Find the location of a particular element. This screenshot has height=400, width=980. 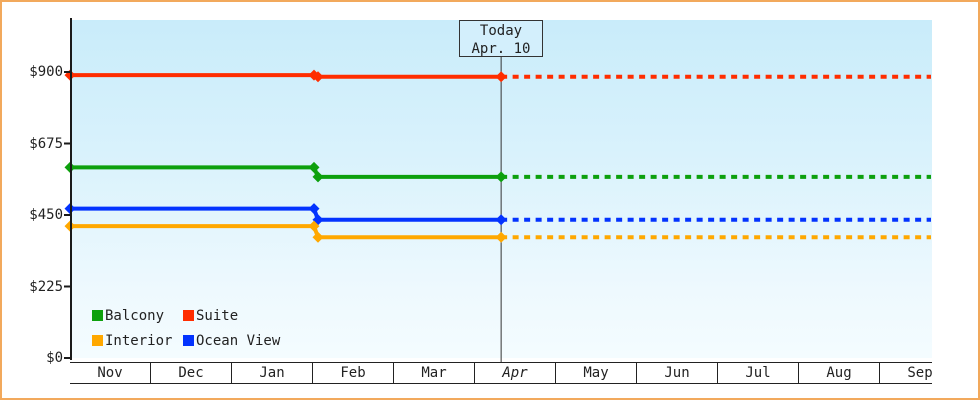

legend-item-interior: Interior is located at coordinates (137, 340).